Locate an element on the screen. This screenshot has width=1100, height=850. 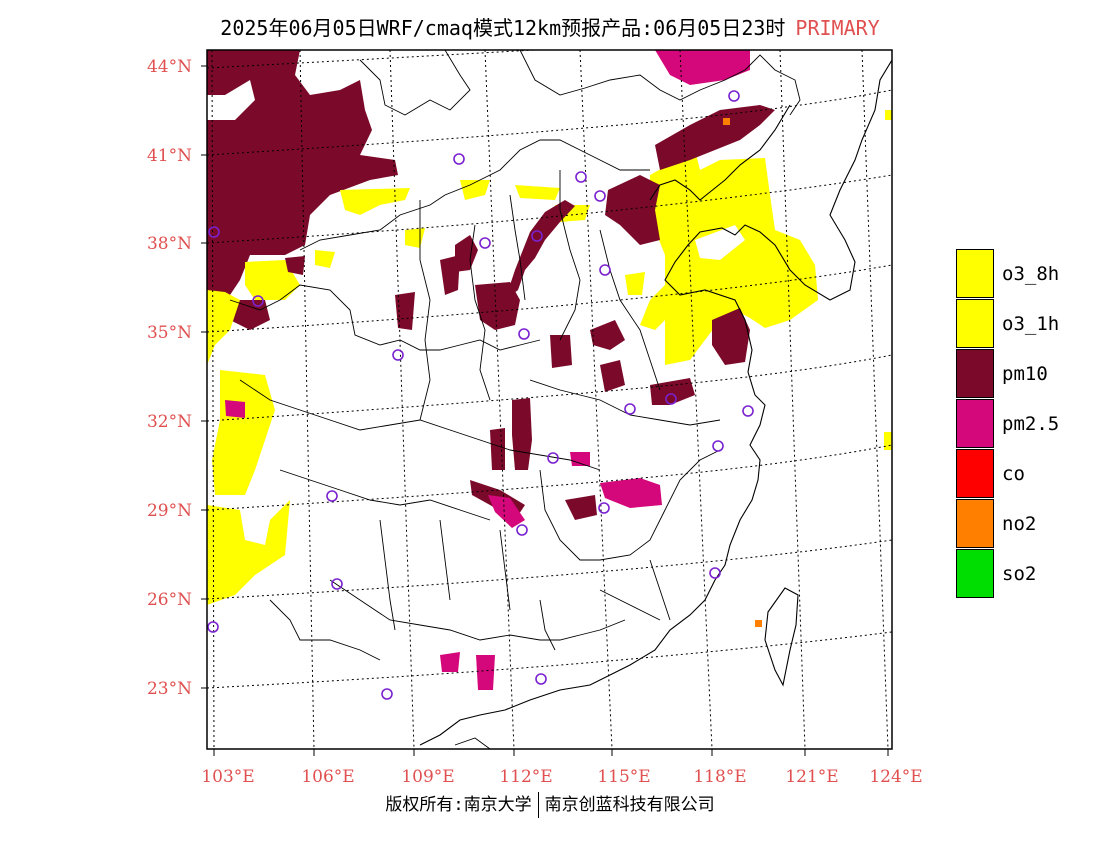
no2-area-fujian is located at coordinates (758, 623).